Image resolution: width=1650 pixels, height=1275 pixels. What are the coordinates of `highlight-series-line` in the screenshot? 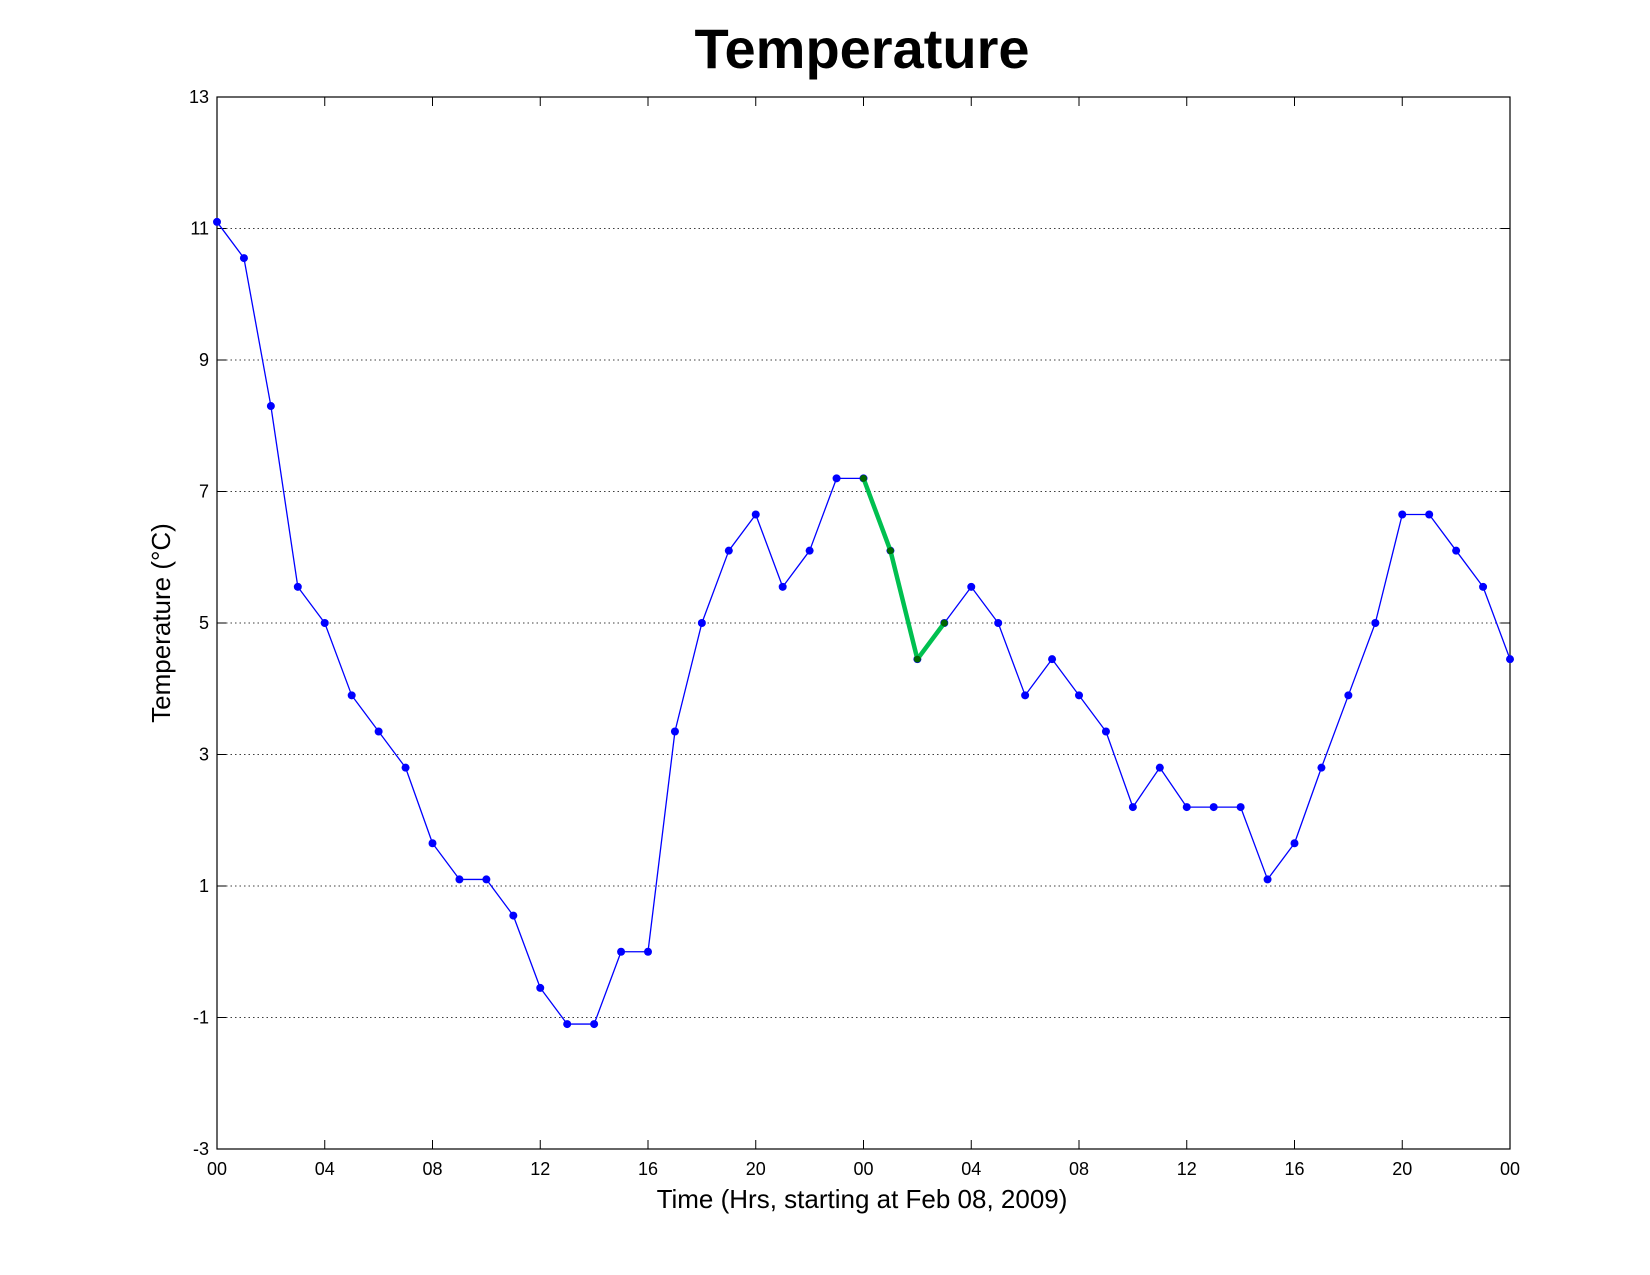 It's located at (904, 569).